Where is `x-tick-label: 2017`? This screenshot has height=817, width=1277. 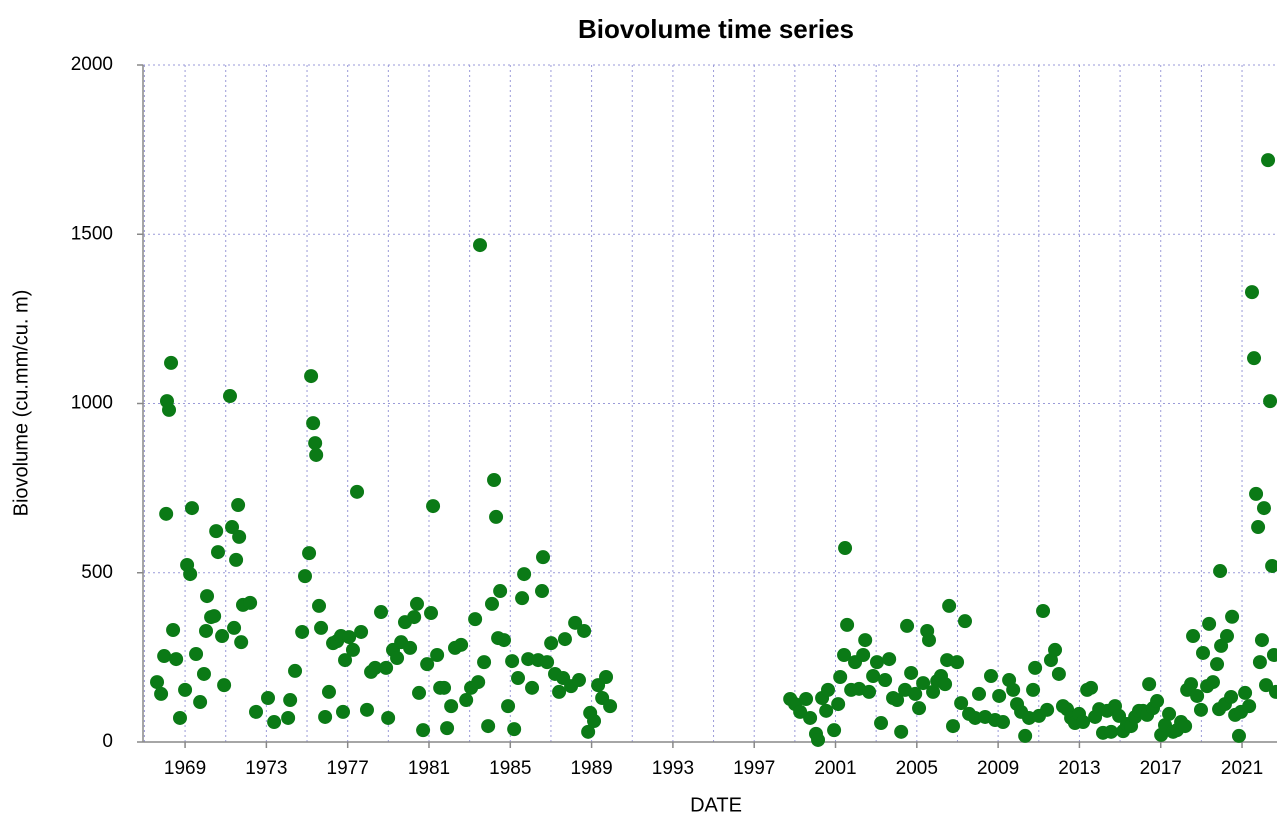 x-tick-label: 2017 is located at coordinates (1161, 768).